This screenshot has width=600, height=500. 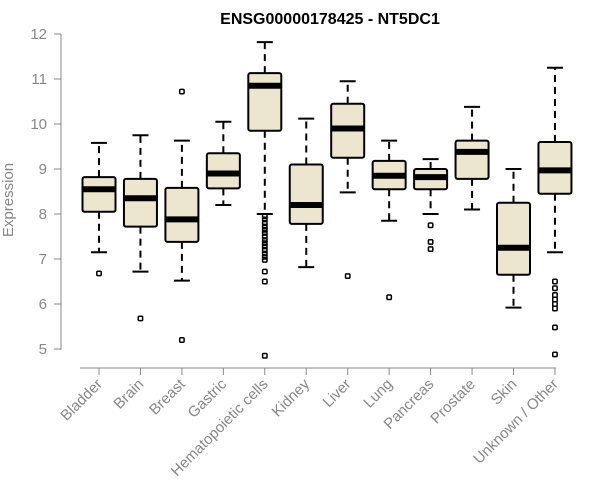 I want to click on x-tick-label: Brain, so click(x=128, y=394).